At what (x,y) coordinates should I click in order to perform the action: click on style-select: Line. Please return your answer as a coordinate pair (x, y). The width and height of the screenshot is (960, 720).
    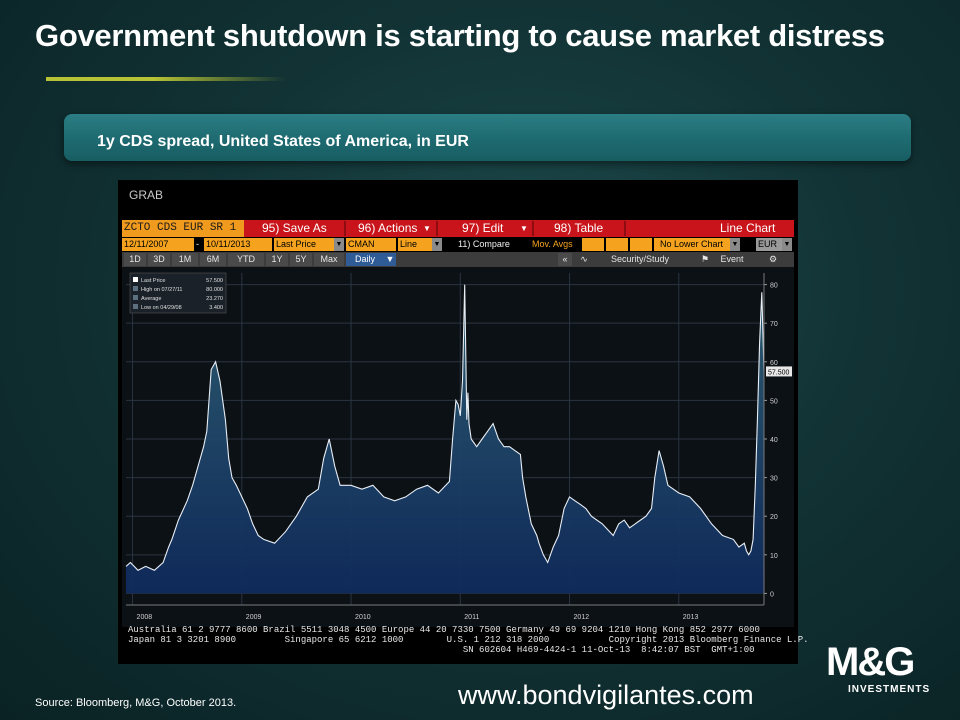
    Looking at the image, I should click on (415, 244).